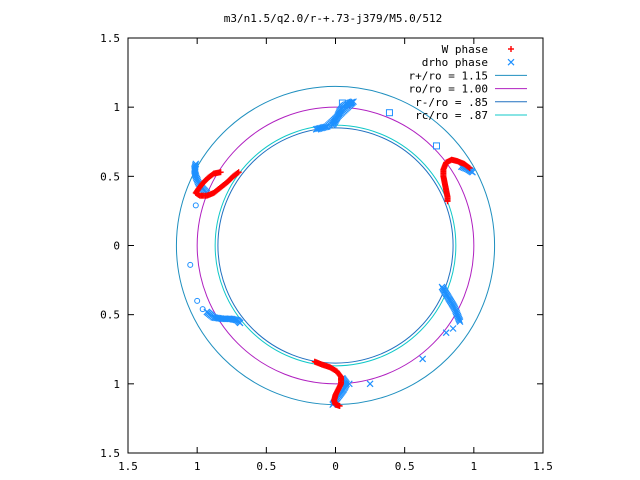 Image resolution: width=640 pixels, height=480 pixels. Describe the element at coordinates (451, 102) in the screenshot. I see `legend-label: r-/ro = .85` at that location.